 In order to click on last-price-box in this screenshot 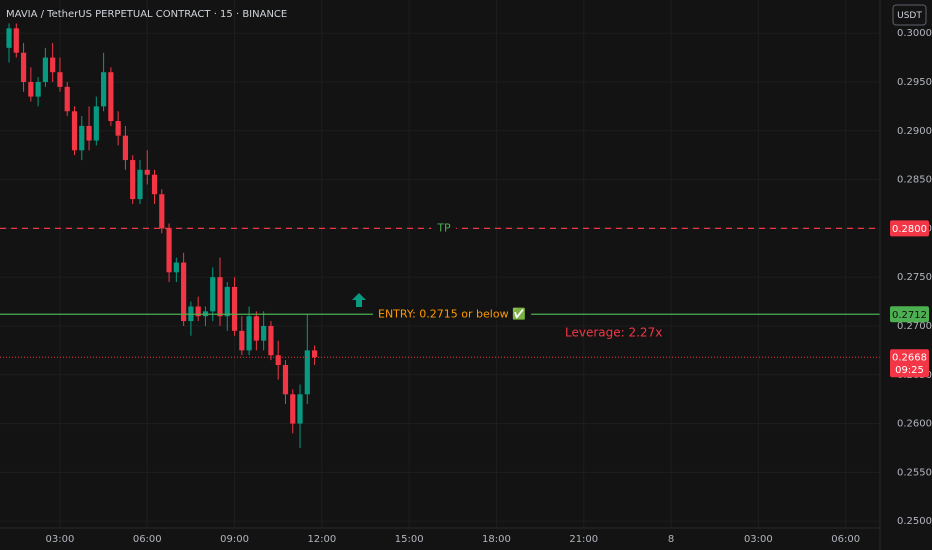, I will do `click(909, 363)`.